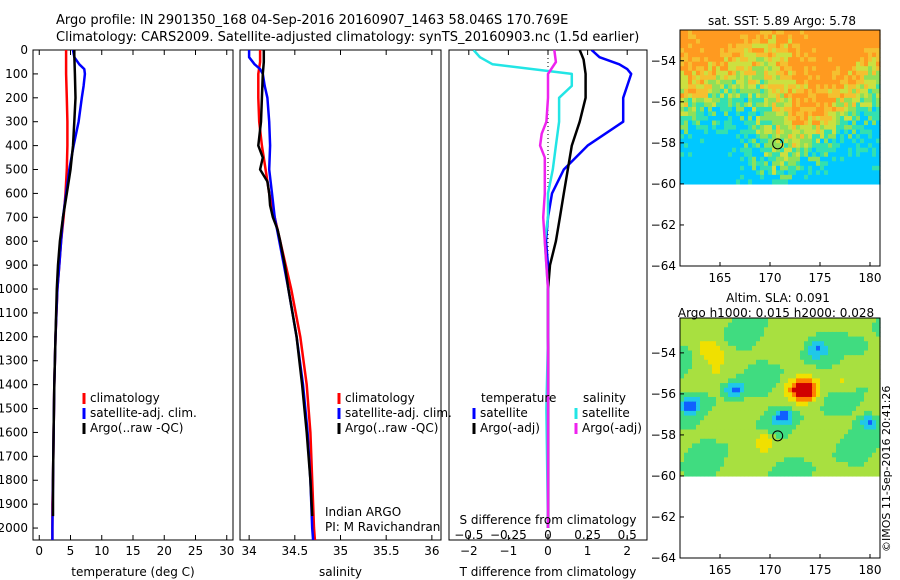  Describe the element at coordinates (663, 435) in the screenshot. I see `sla_map-ytick-label: −58` at that location.